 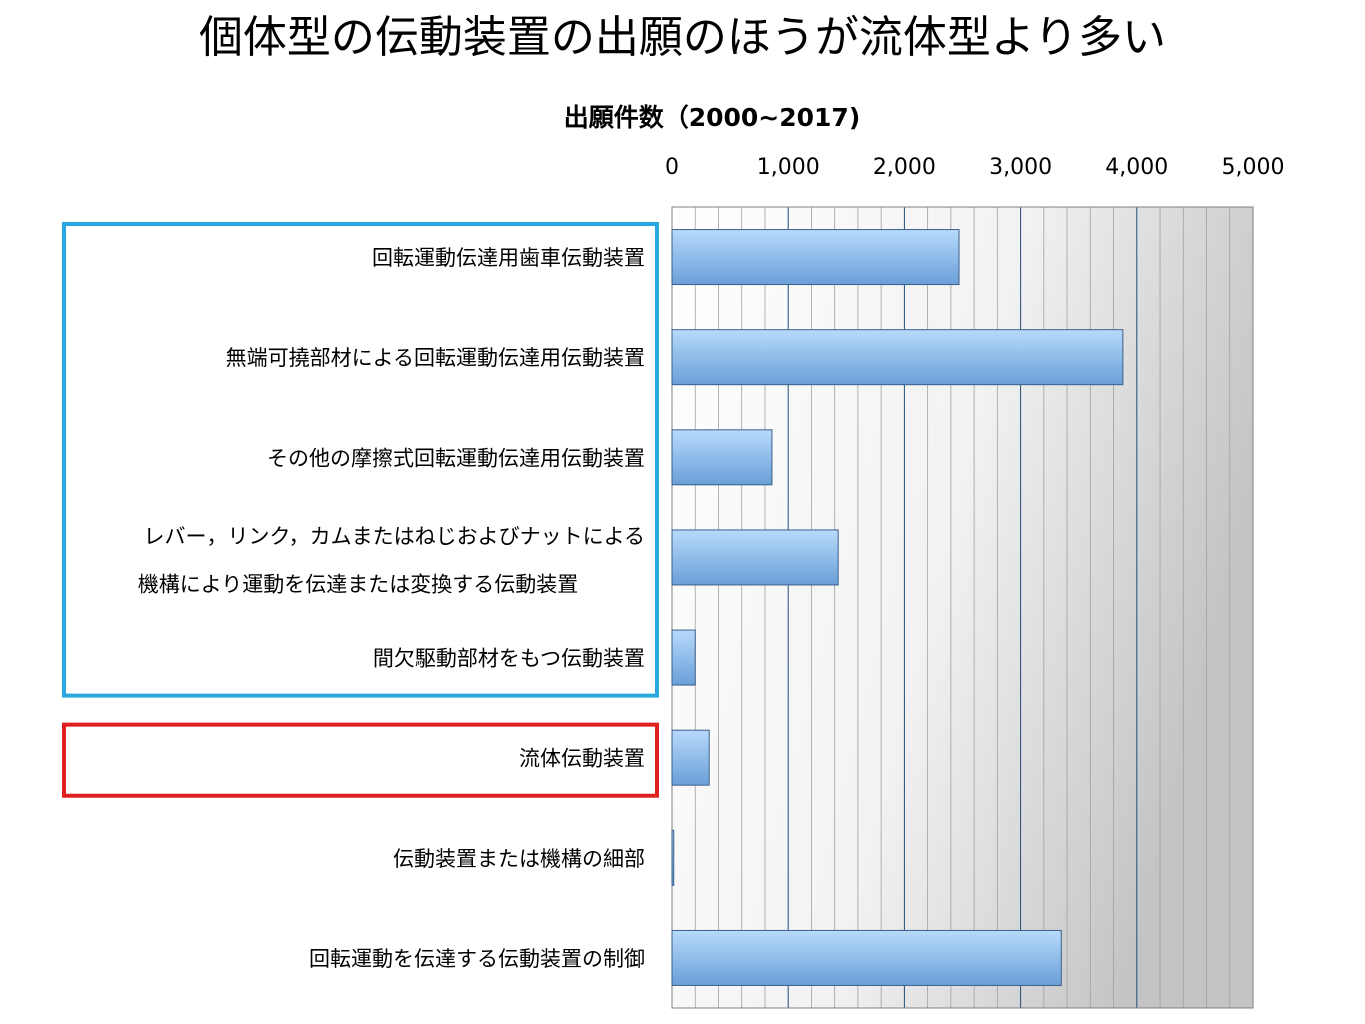 What do you see at coordinates (788, 167) in the screenshot?
I see `x-tick-label: 1,000` at bounding box center [788, 167].